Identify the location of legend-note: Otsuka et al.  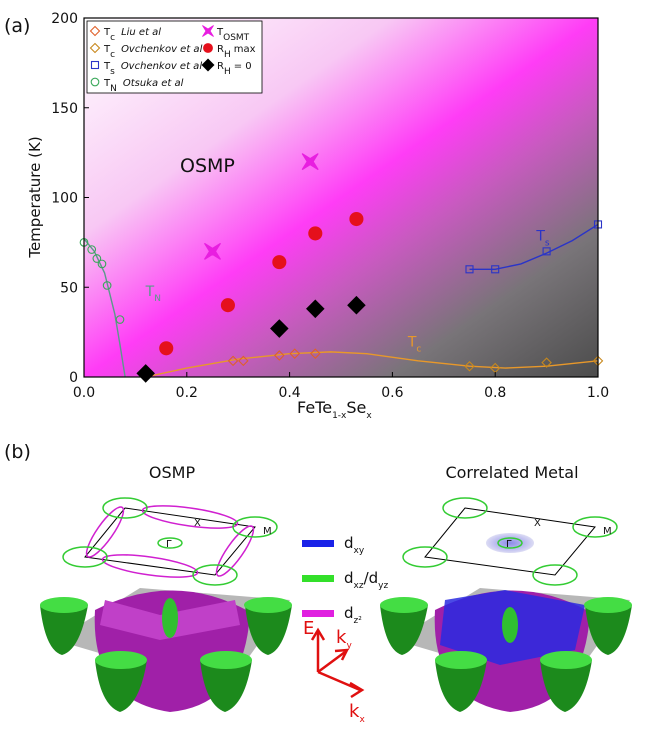
(153, 83).